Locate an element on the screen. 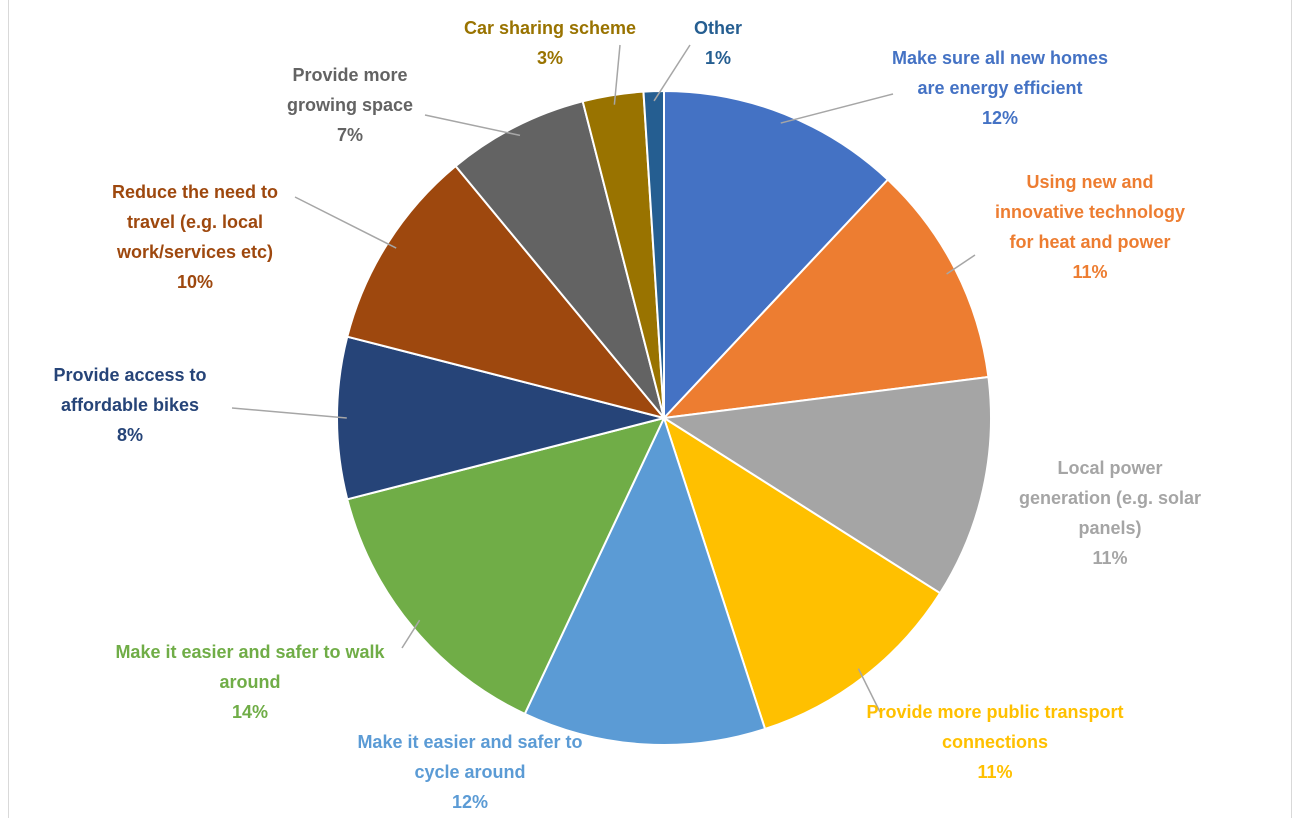  slice-label: Provide access to affordable bikes 8% is located at coordinates (130, 405).